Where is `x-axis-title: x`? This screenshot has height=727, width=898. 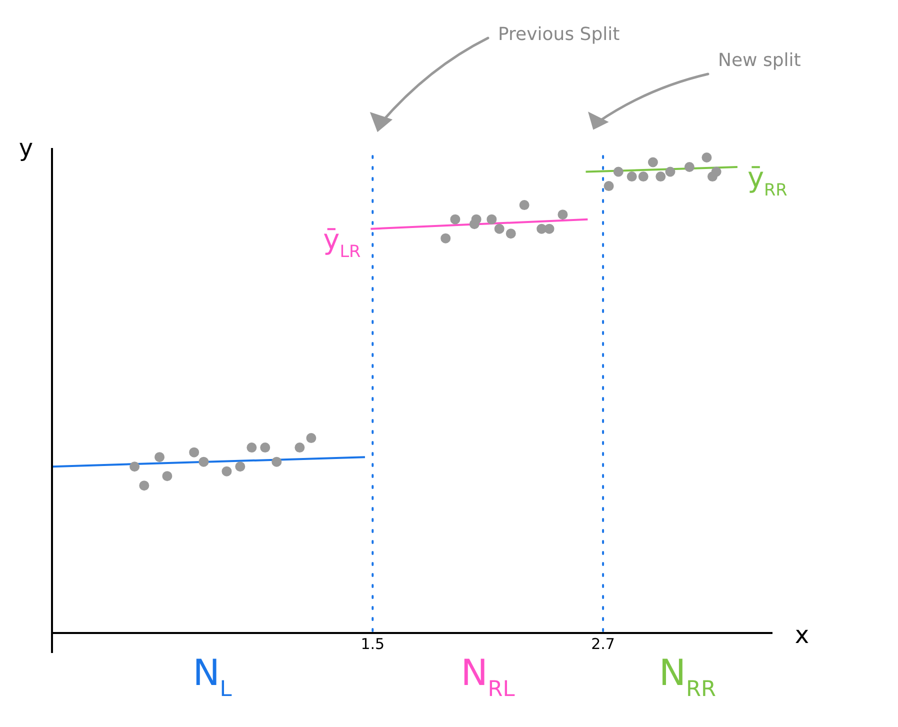 x-axis-title: x is located at coordinates (802, 635).